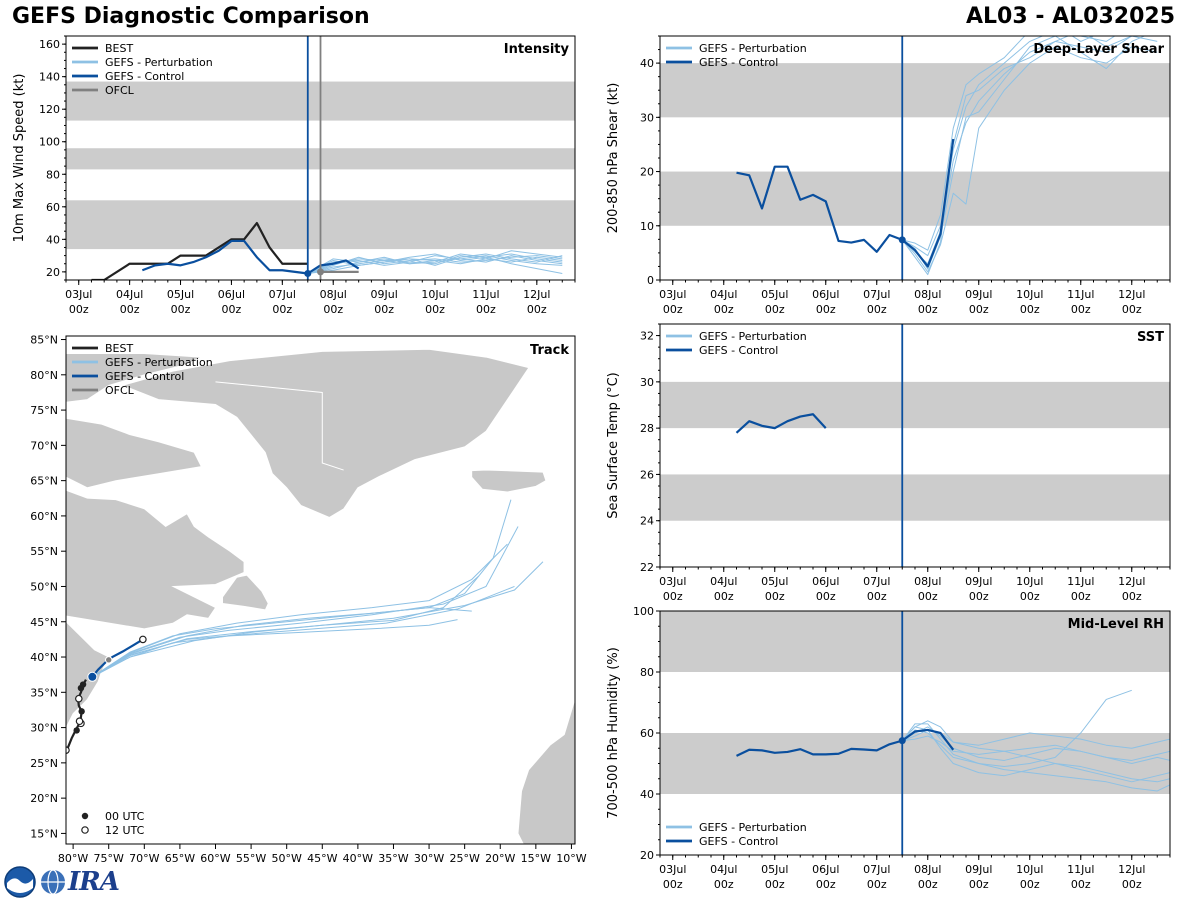  Describe the element at coordinates (129, 294) in the screenshot. I see `intensity-x-date-label: 04Jul` at that location.